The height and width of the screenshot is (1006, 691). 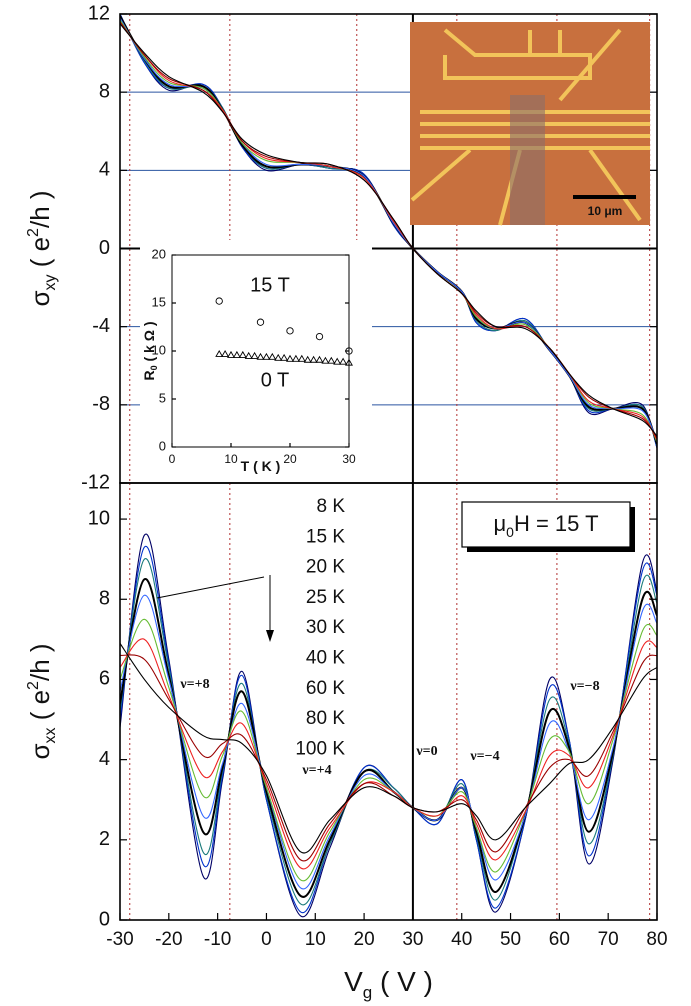 I want to click on annotation: ν=+8, so click(x=194, y=684).